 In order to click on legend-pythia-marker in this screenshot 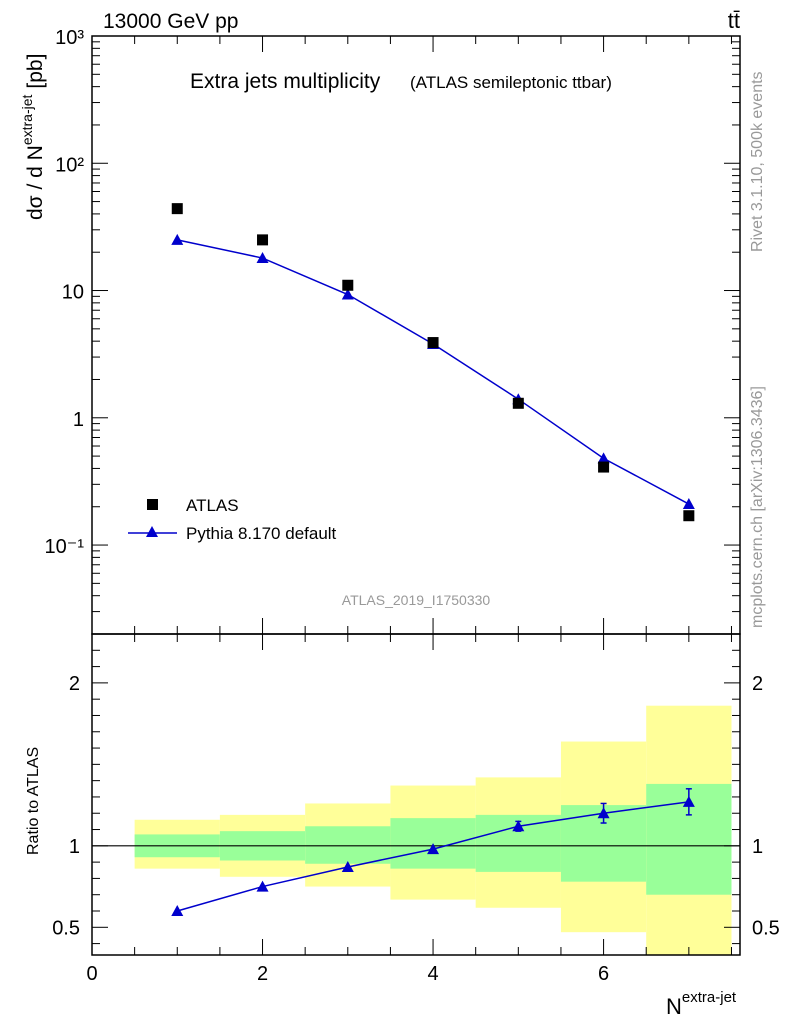, I will do `click(152, 531)`.